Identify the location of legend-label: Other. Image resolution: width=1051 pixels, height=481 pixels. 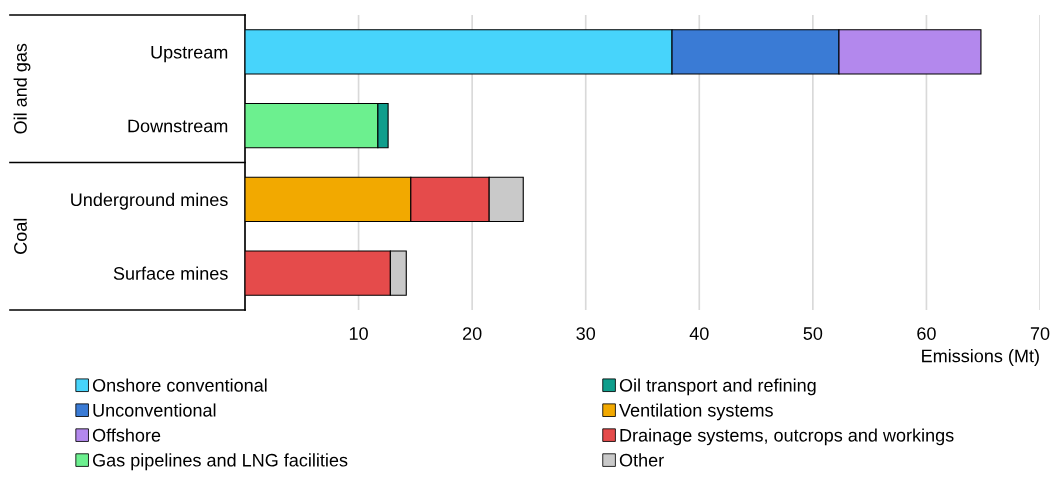
(641, 460).